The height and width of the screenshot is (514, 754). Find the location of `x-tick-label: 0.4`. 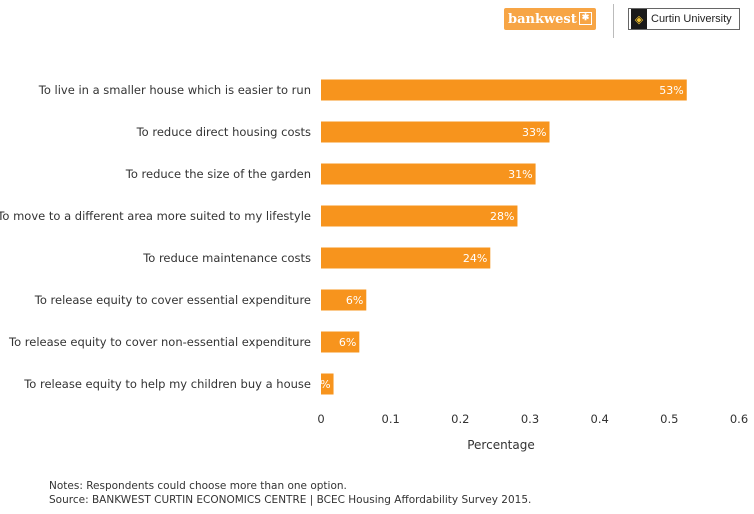

x-tick-label: 0.4 is located at coordinates (600, 419).